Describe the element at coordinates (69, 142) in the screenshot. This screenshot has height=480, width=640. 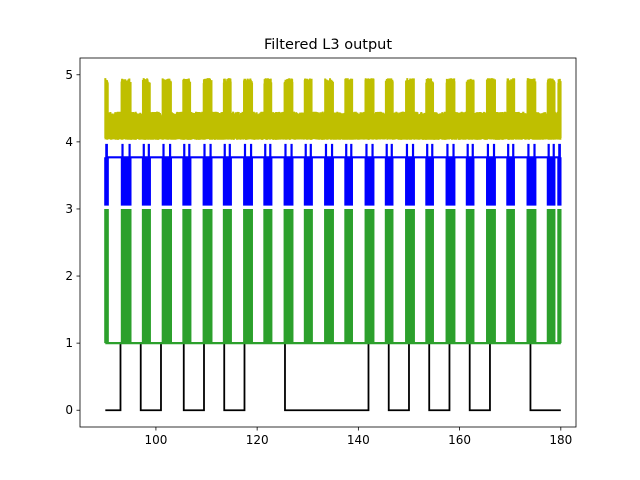
I see `y-tick-label: 4` at that location.